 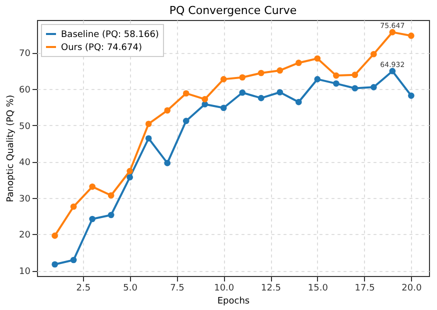 I want to click on x-tick-label: 15.0, so click(x=318, y=289).